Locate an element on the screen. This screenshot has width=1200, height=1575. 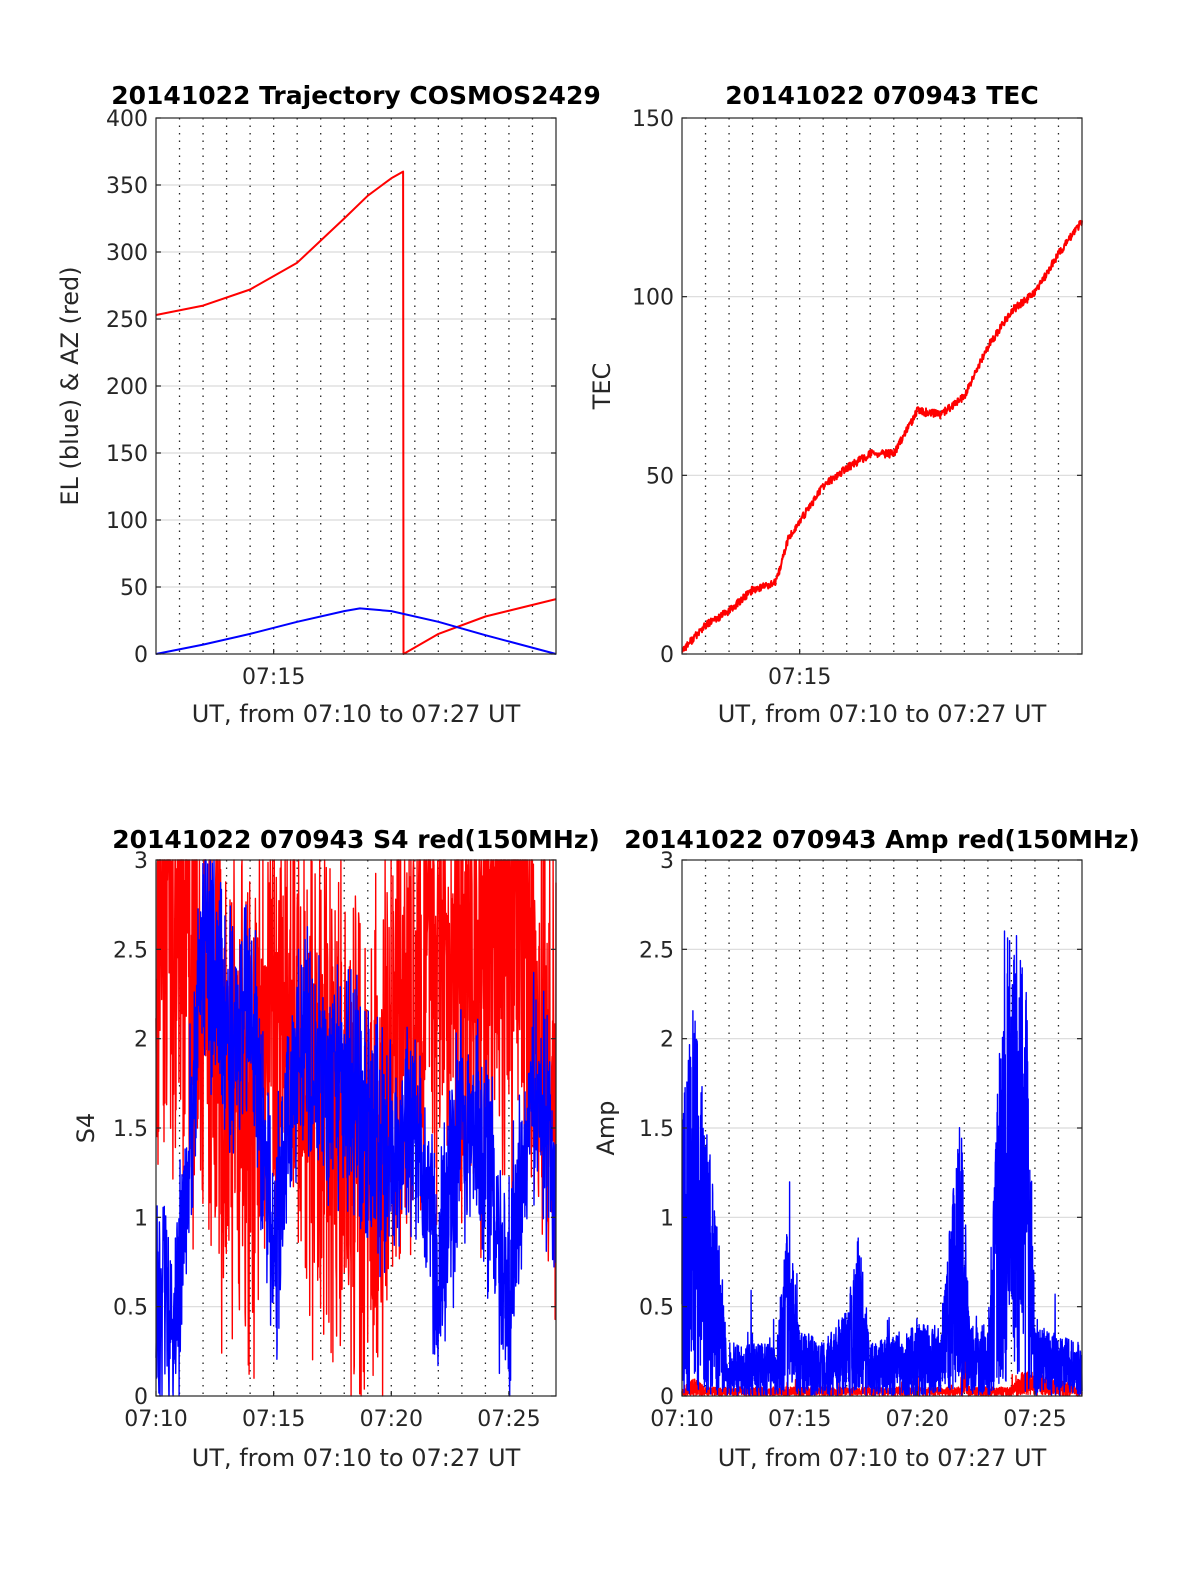
tec-title: 20141022 070943 TEC is located at coordinates (881, 95).